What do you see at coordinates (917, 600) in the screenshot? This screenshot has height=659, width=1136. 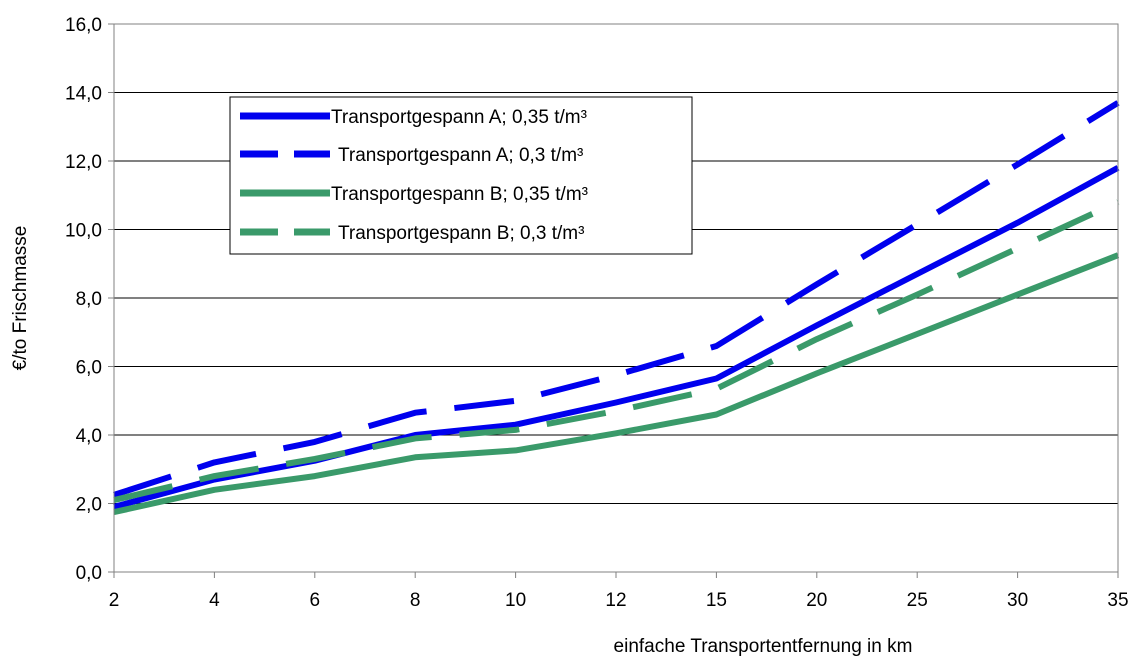 I see `x-tick-label: 25` at bounding box center [917, 600].